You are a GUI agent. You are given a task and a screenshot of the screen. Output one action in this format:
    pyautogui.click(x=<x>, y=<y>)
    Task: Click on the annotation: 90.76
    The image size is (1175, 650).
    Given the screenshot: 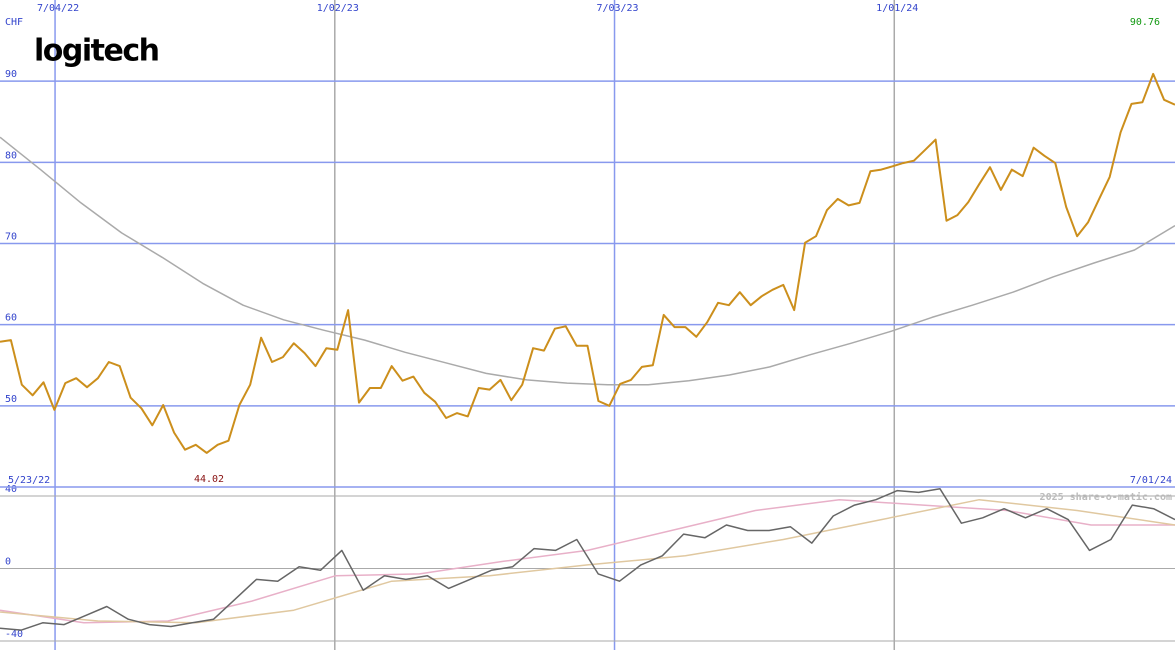 What is the action you would take?
    pyautogui.click(x=1145, y=22)
    